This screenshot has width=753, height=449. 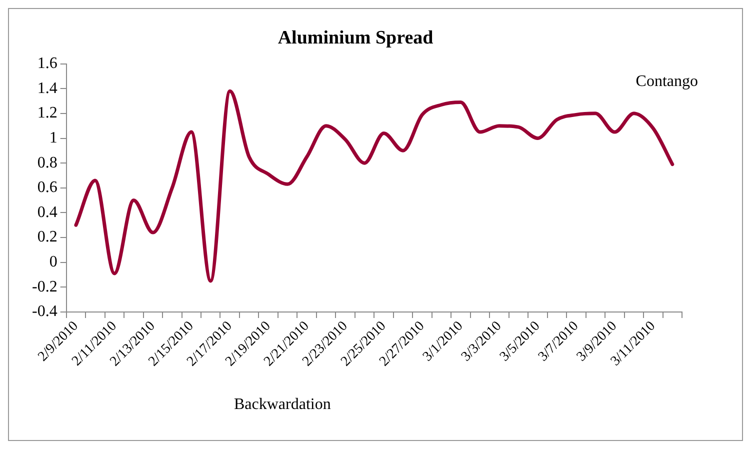 I want to click on text: Backwardation, so click(x=282, y=405).